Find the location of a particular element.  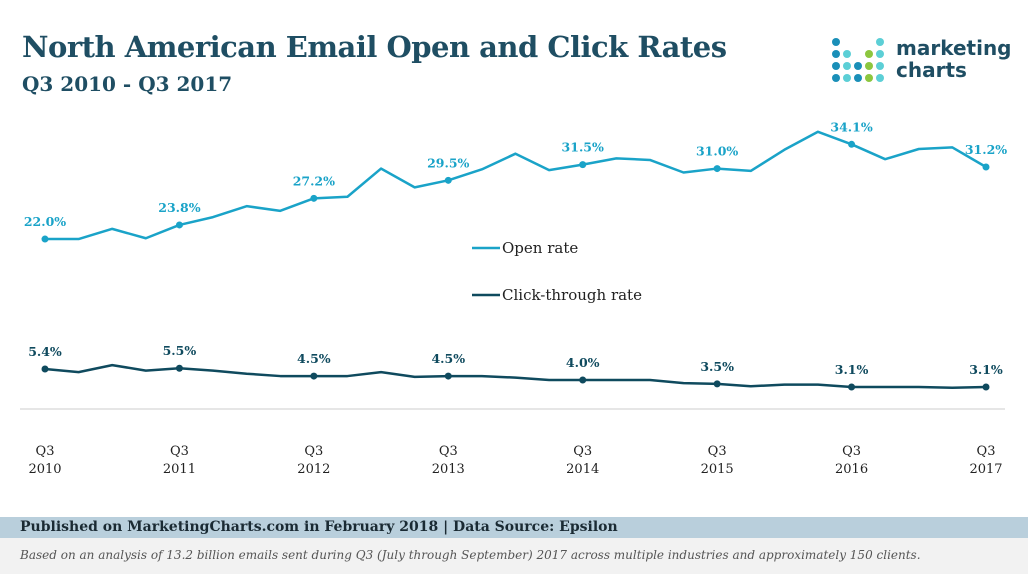

logo-text: marketing charts is located at coordinates (954, 59).